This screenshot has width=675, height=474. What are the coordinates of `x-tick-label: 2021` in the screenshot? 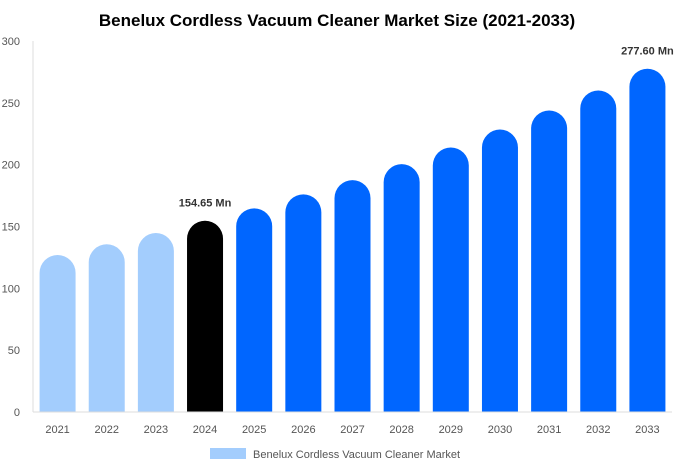 It's located at (57, 430).